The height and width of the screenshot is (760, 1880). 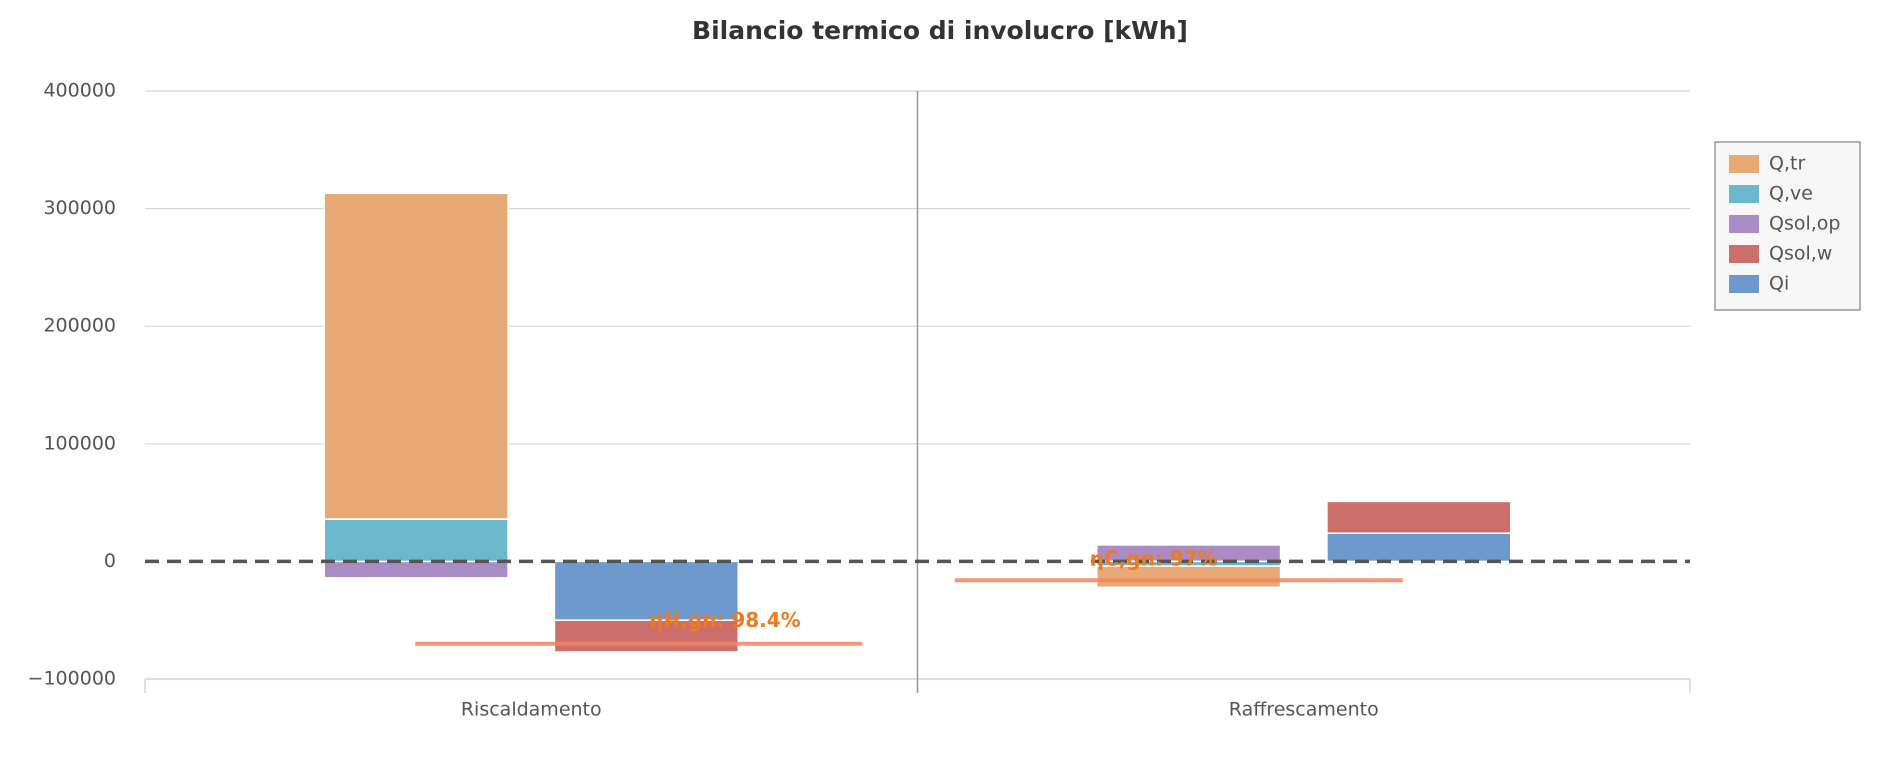 I want to click on efficiency-label: ηH,gn: 98.4%, so click(x=724, y=620).